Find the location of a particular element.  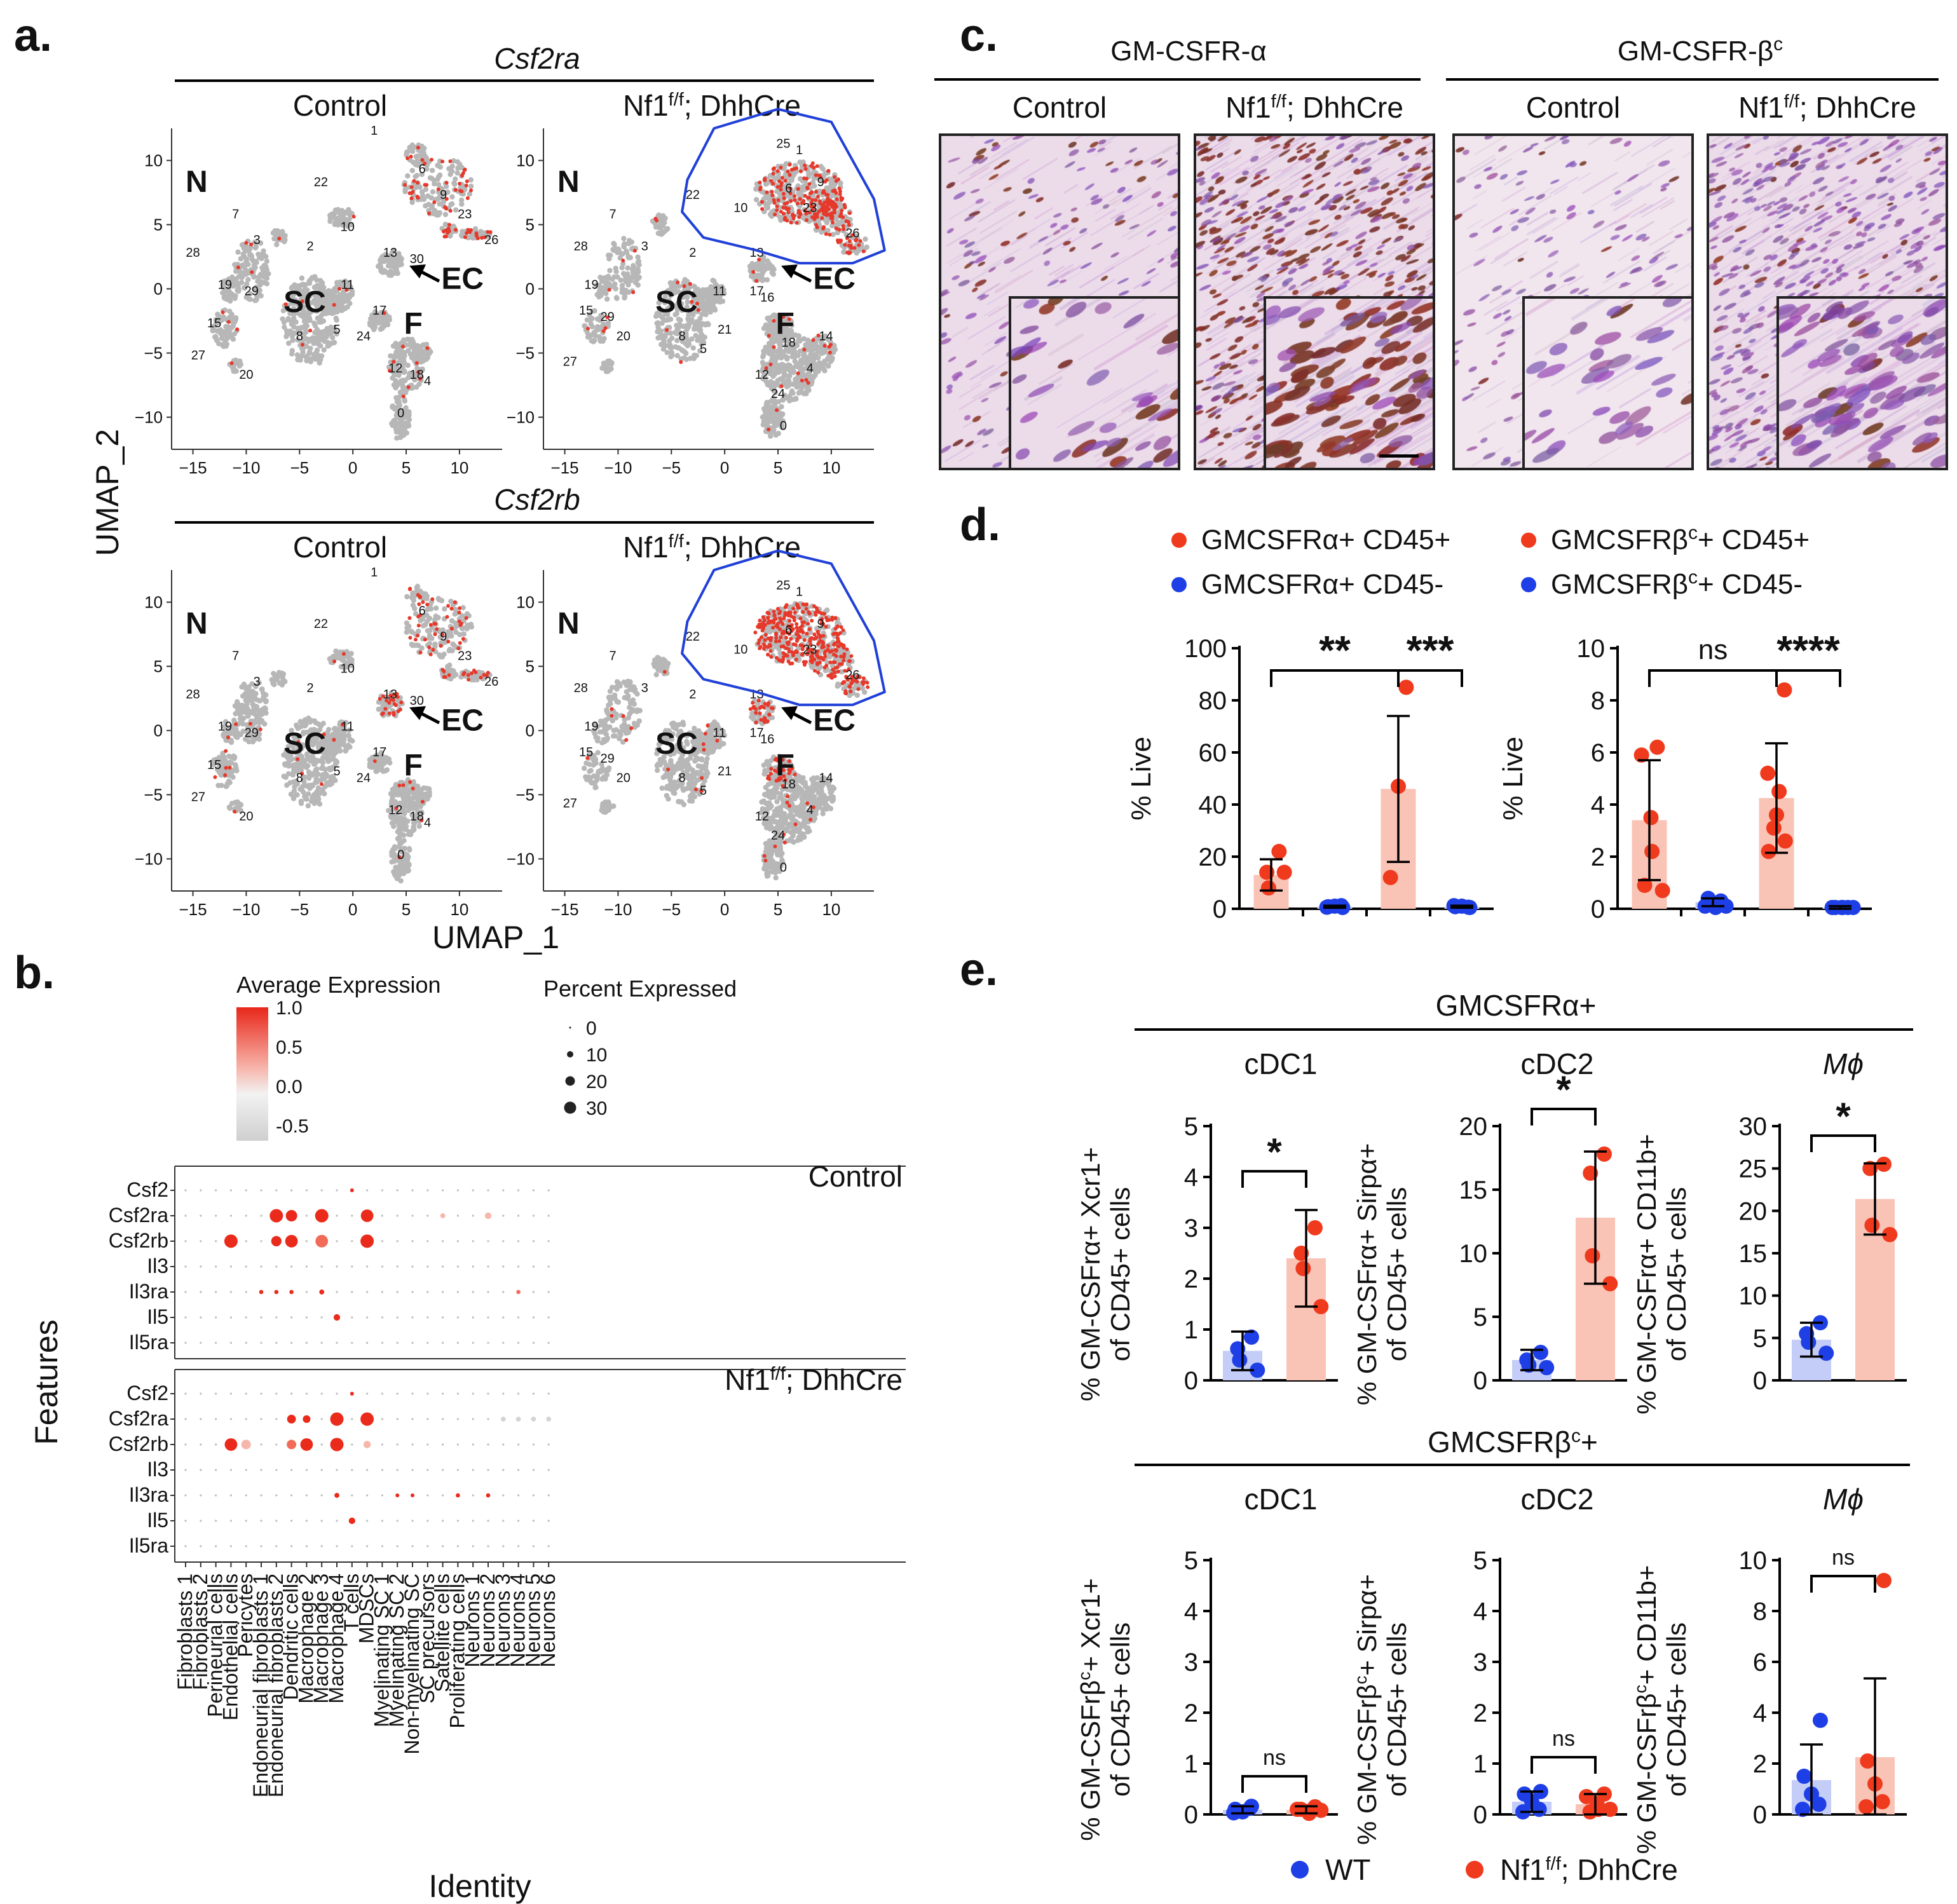

umap-cluster-label: 17 is located at coordinates (379, 752).